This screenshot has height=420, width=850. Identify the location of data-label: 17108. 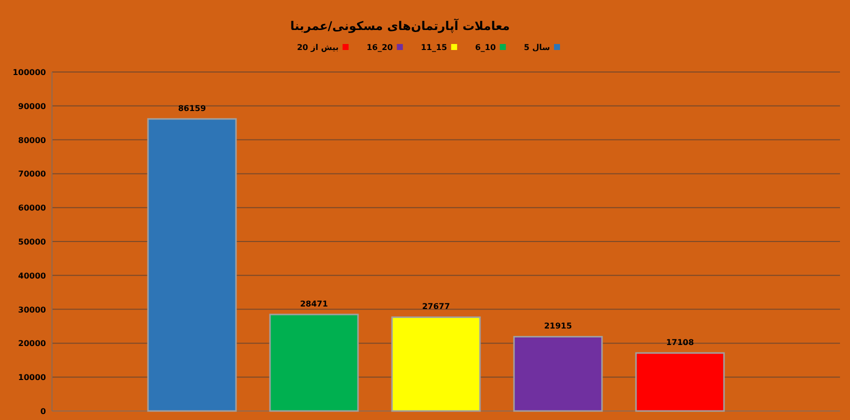
(680, 343).